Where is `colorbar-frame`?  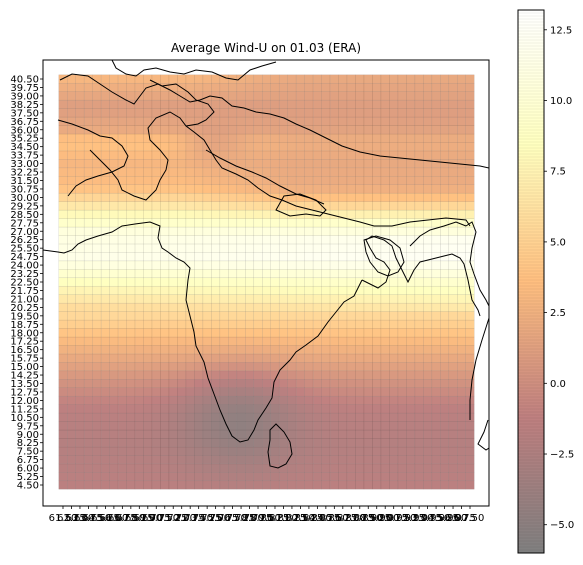
colorbar-frame is located at coordinates (531, 281).